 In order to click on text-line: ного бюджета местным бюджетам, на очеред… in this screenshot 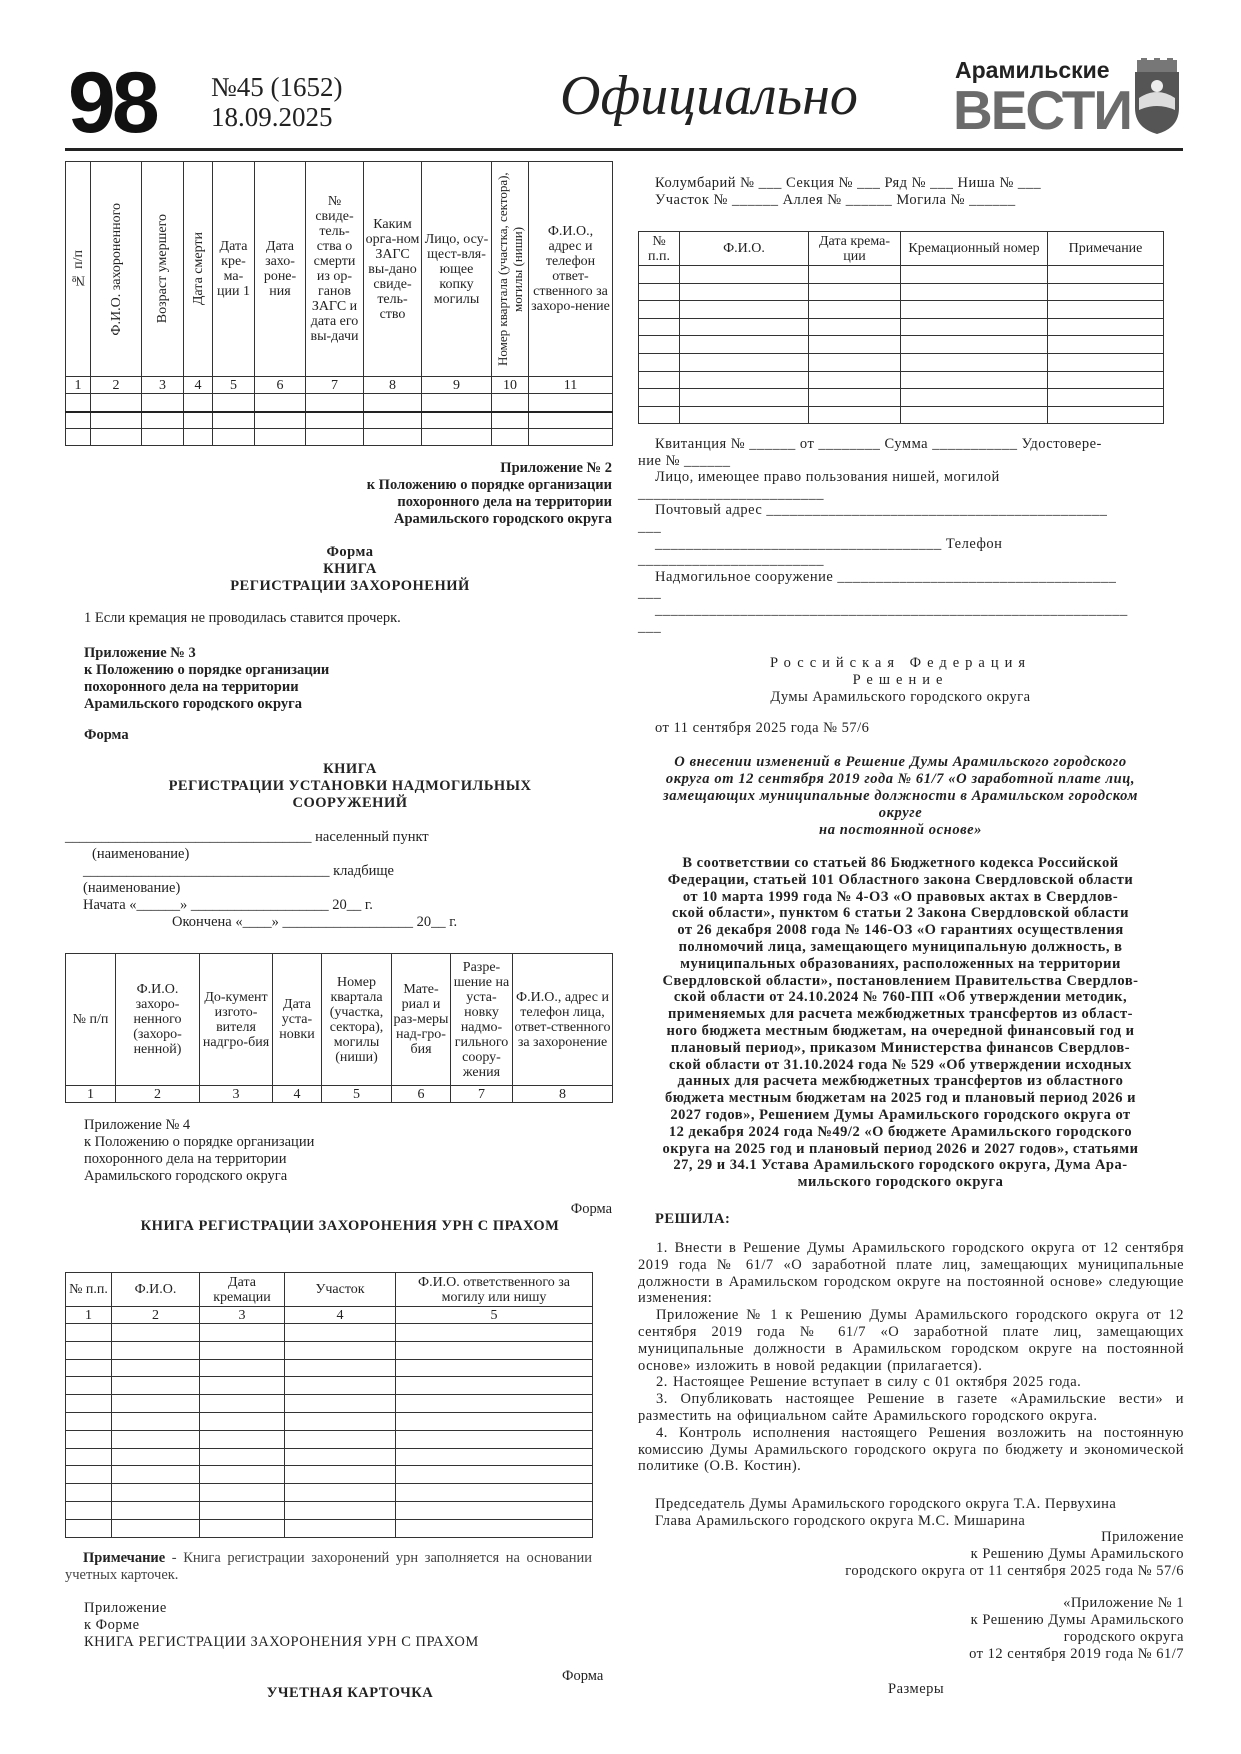, I will do `click(900, 1030)`.